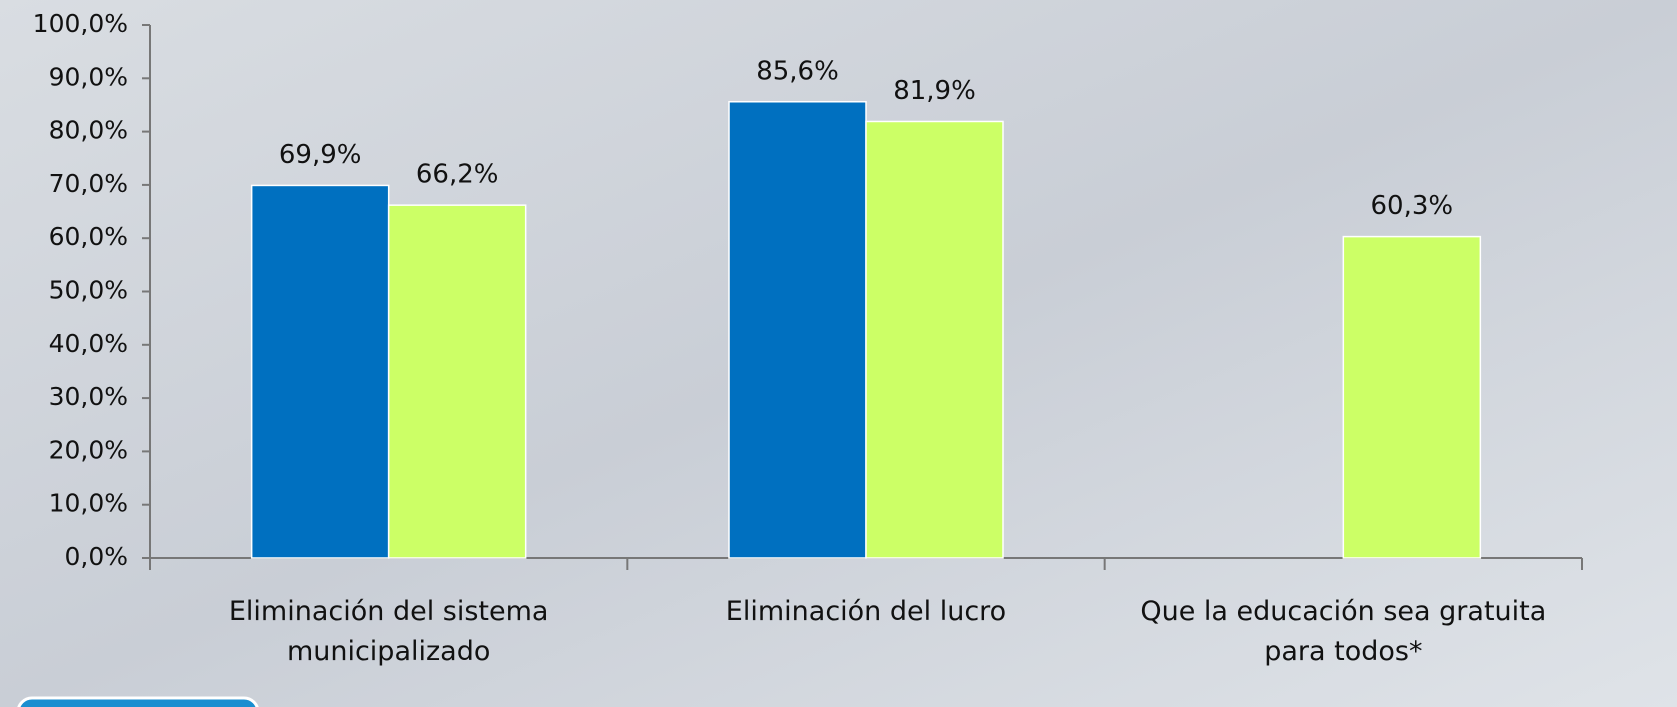 The image size is (1677, 707). I want to click on x-tick-label: Eliminación del sistema municipalizado, so click(389, 631).